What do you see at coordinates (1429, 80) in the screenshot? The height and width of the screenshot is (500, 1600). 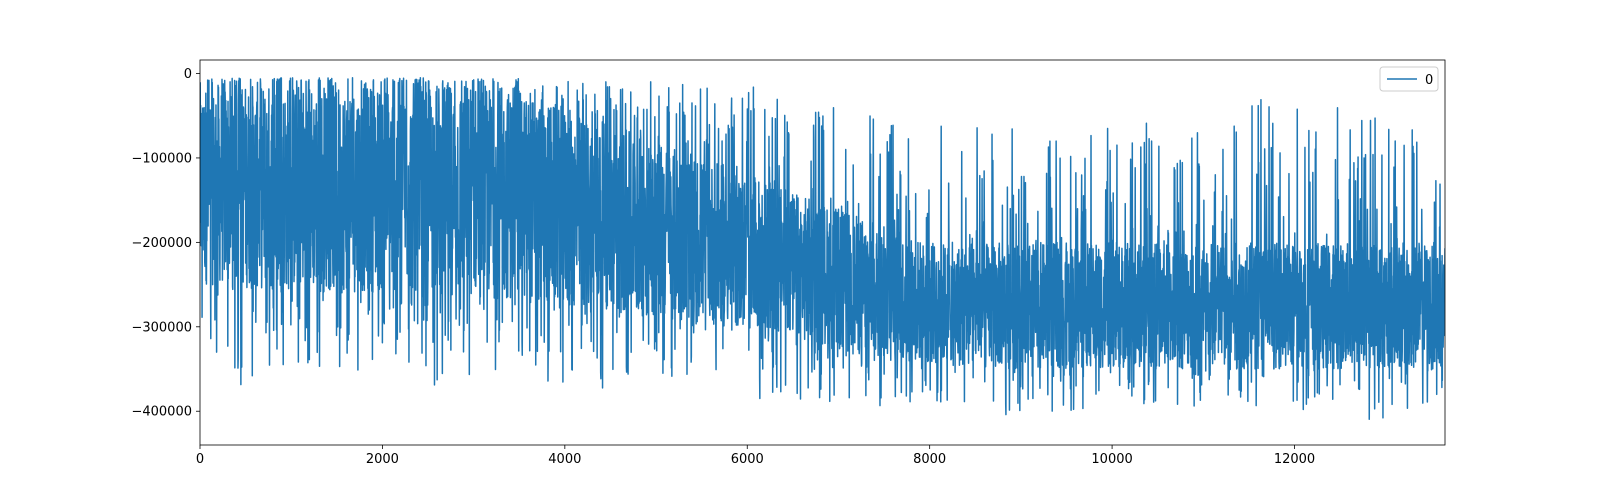 I see `legend-label-series-0: 0` at bounding box center [1429, 80].